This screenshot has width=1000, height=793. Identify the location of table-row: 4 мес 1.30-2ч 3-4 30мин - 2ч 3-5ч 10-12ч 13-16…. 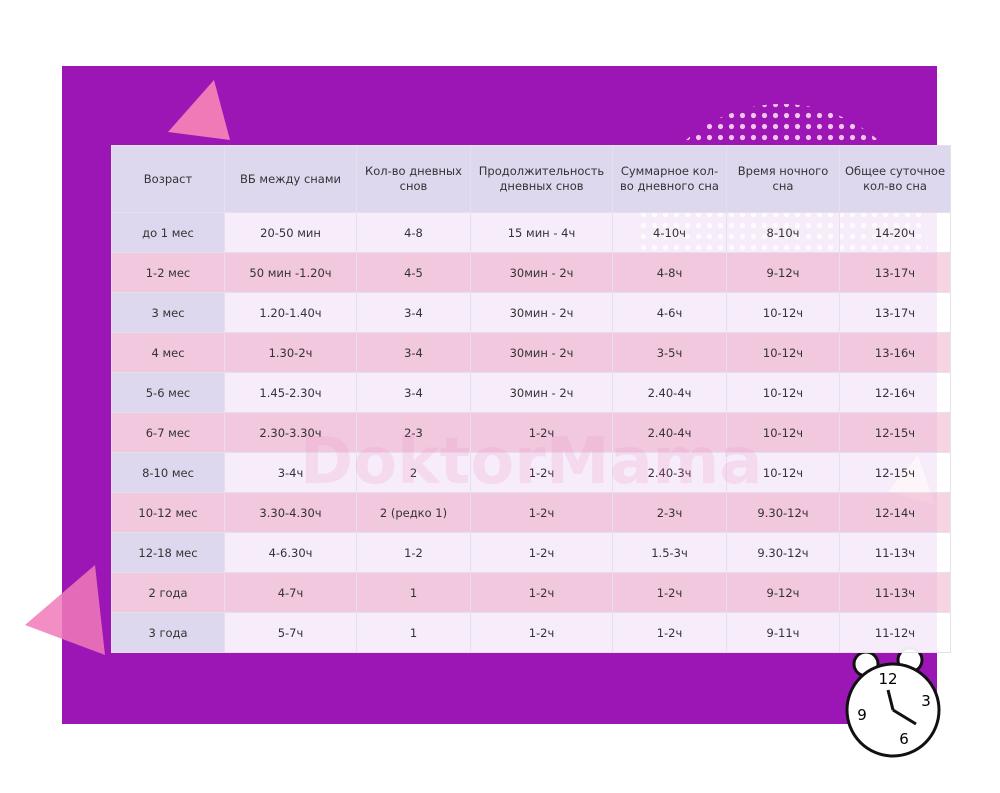
(531, 352).